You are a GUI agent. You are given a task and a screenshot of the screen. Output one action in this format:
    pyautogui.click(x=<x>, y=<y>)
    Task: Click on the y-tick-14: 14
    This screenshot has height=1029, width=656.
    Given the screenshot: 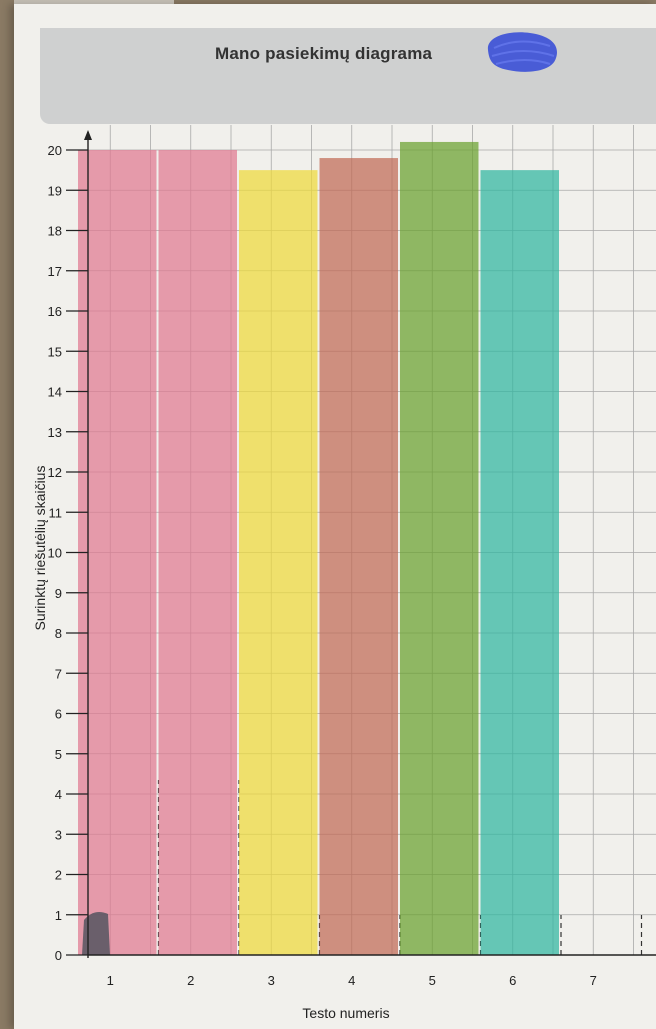 What is the action you would take?
    pyautogui.click(x=55, y=392)
    